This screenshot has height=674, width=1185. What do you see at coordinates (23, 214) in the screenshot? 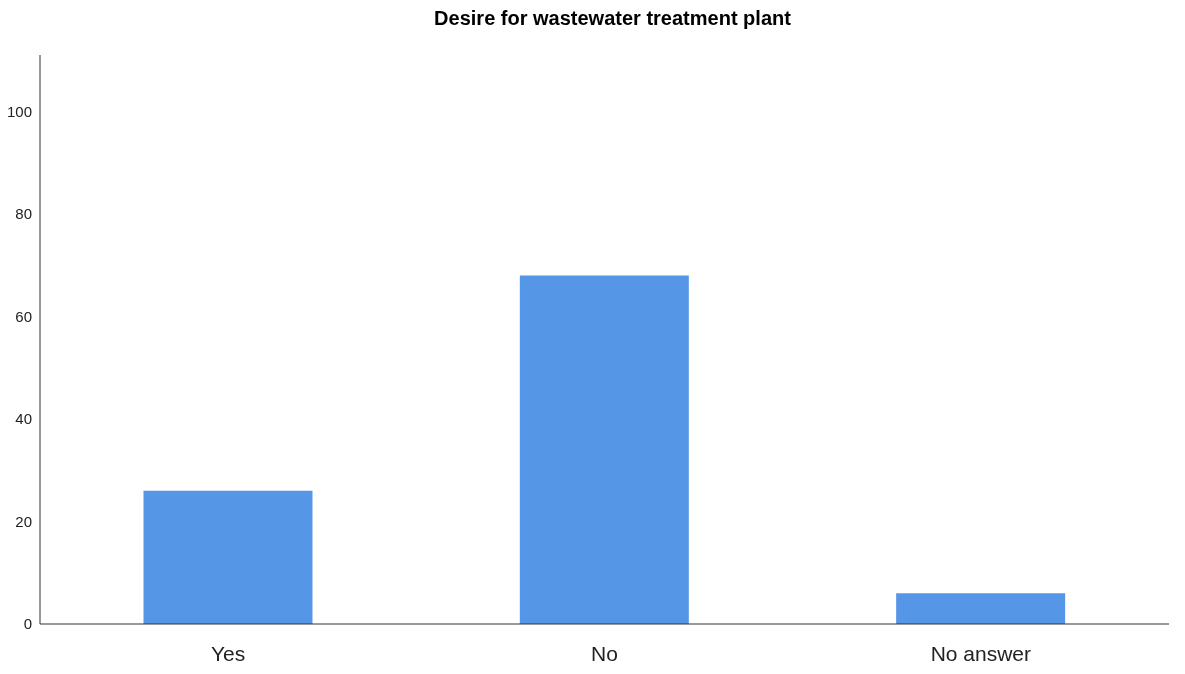
I see `y-tick-label: 80` at bounding box center [23, 214].